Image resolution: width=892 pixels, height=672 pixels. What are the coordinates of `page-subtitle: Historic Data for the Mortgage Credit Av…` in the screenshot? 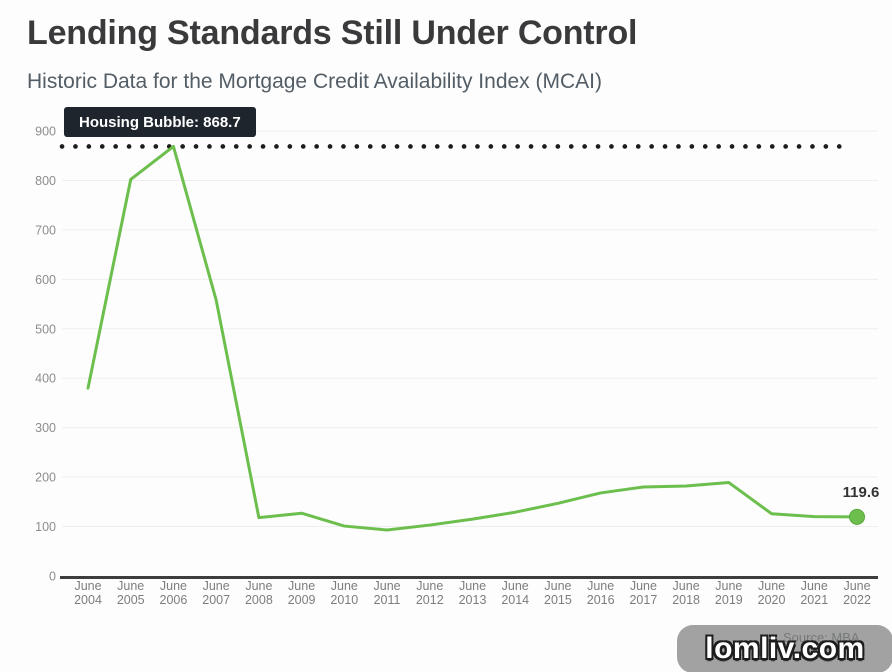 It's located at (314, 81).